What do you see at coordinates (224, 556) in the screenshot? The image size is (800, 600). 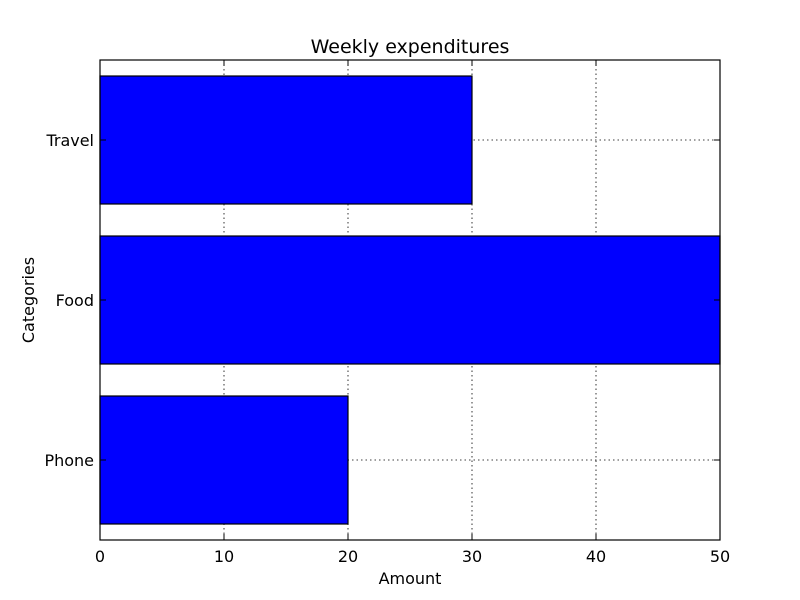 I see `x-tick-label: 10` at bounding box center [224, 556].